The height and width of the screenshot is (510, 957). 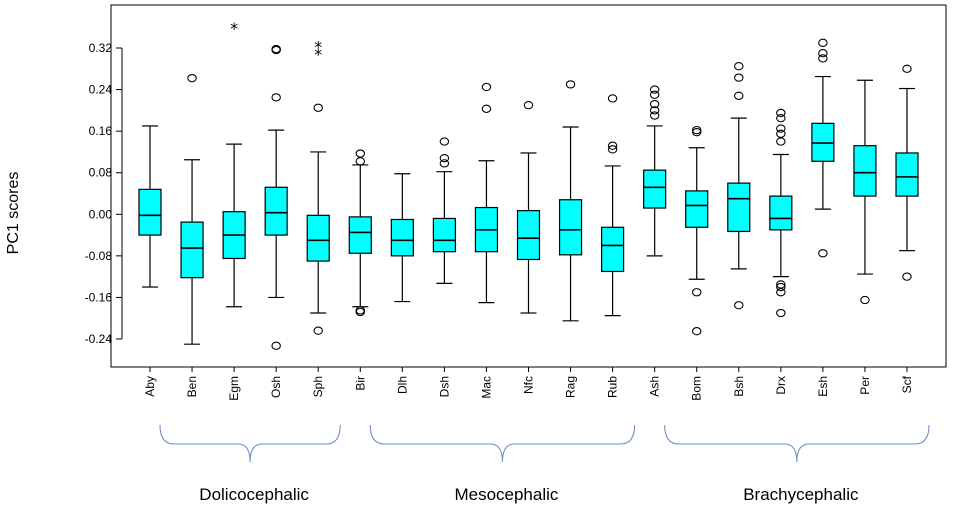 What do you see at coordinates (254, 494) in the screenshot?
I see `group-label: Dolicocephalic` at bounding box center [254, 494].